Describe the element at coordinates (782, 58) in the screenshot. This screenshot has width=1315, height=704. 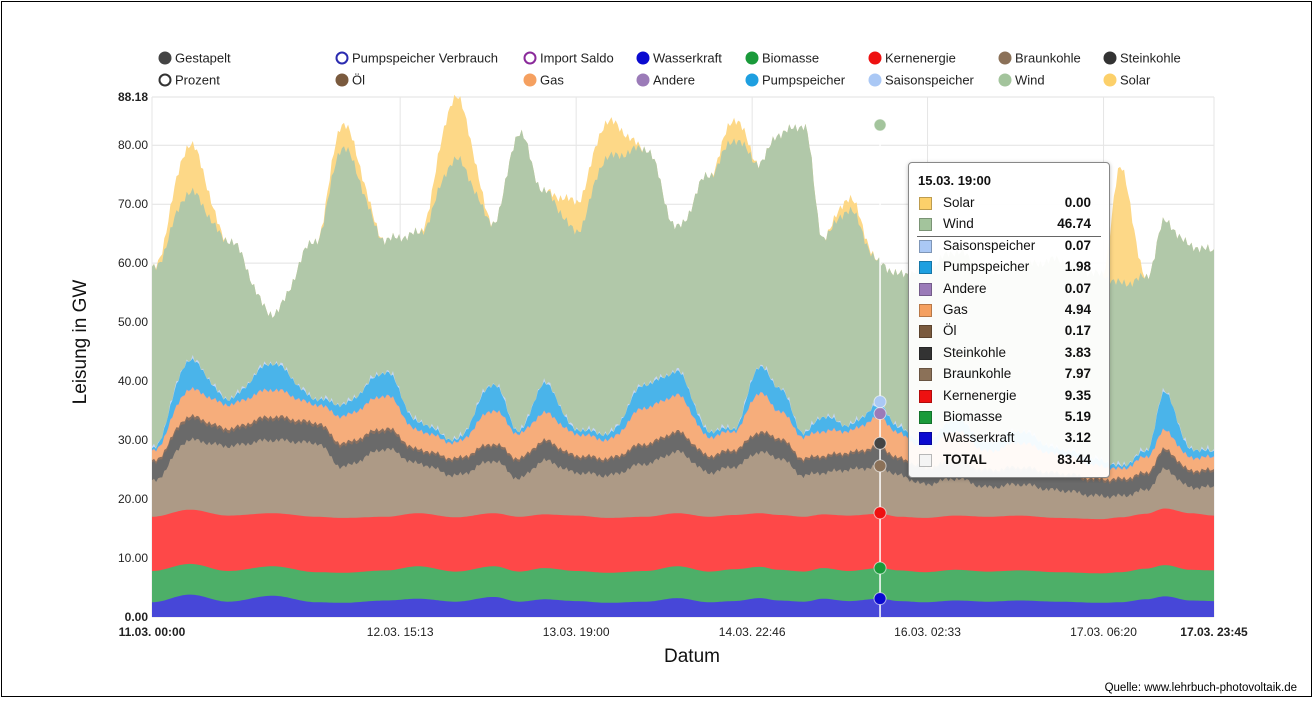
I see `legend-item: Biomasse` at that location.